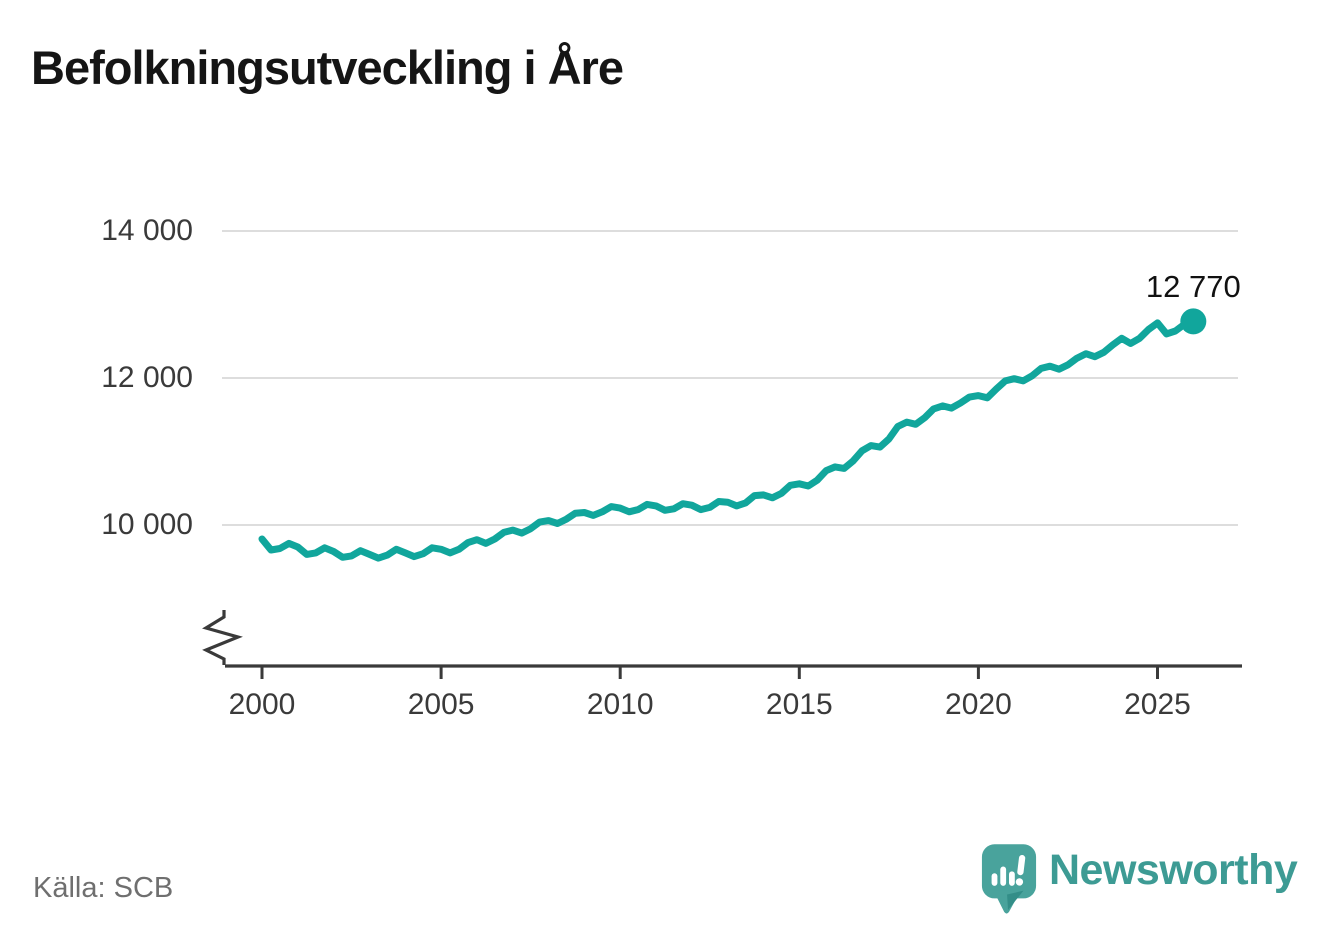  What do you see at coordinates (1157, 704) in the screenshot?
I see `x-axis-label-2025: 2025` at bounding box center [1157, 704].